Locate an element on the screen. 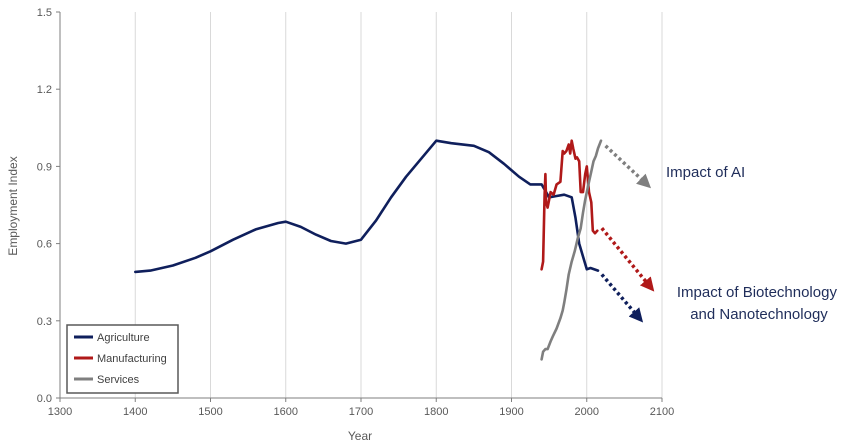 The height and width of the screenshot is (446, 868). annotation-ai: Impact of AI is located at coordinates (705, 172).